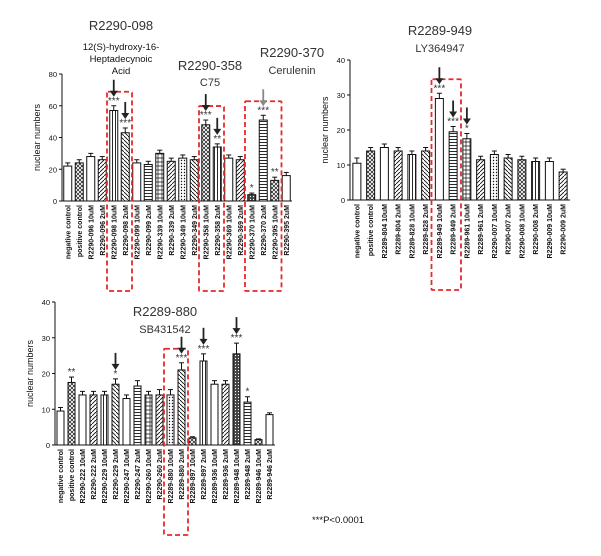 The height and width of the screenshot is (556, 601). I want to click on y-tick-label: 30, so click(46, 338).